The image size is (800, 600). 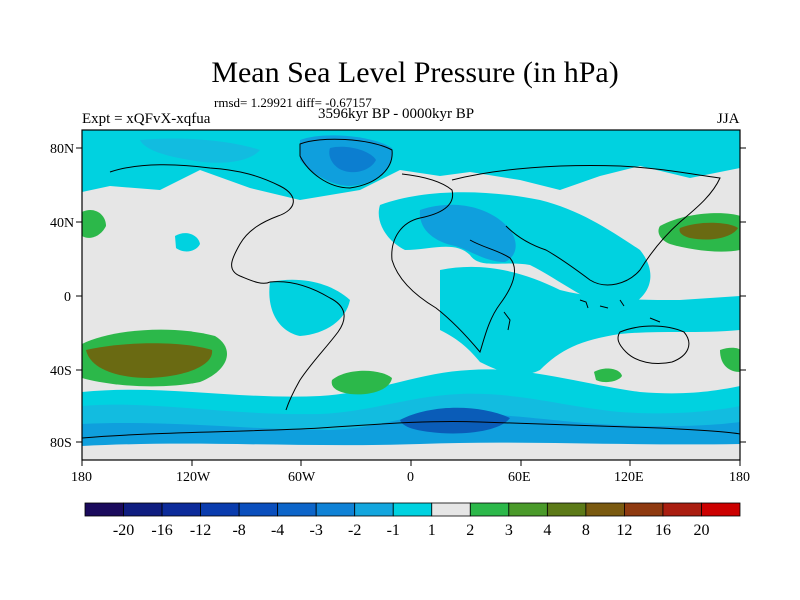 What do you see at coordinates (453, 263) in the screenshot?
I see `europe-africa-coast` at bounding box center [453, 263].